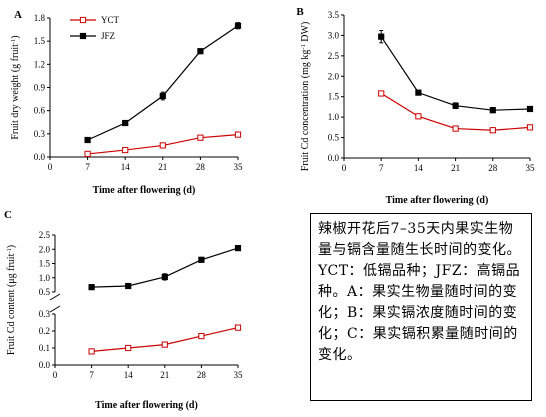  I want to click on y-tick-label-a: 1.2, so click(39, 64).